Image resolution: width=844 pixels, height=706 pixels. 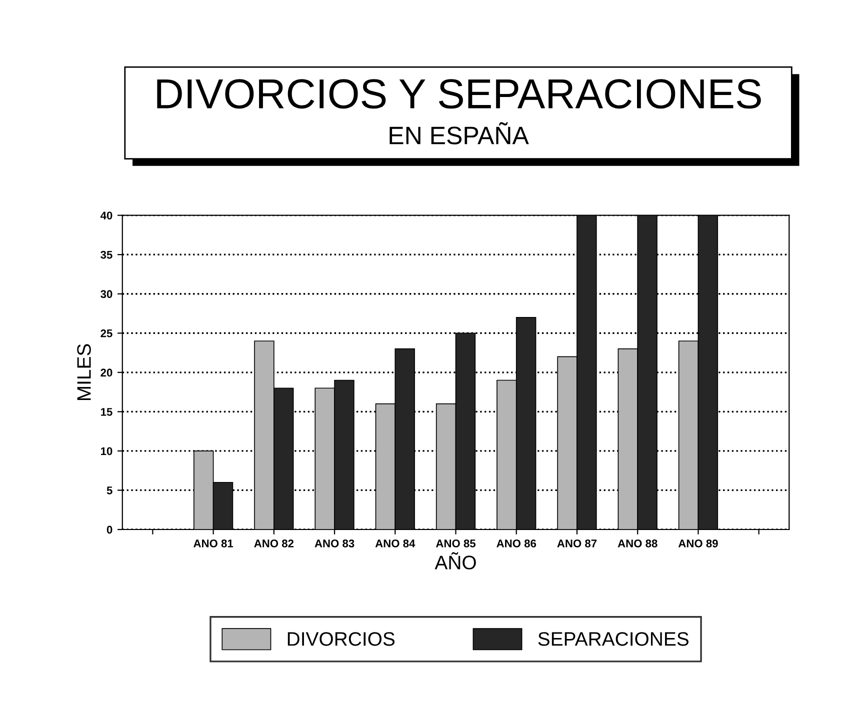 I want to click on x-axis-title: AÑO, so click(x=455, y=561).